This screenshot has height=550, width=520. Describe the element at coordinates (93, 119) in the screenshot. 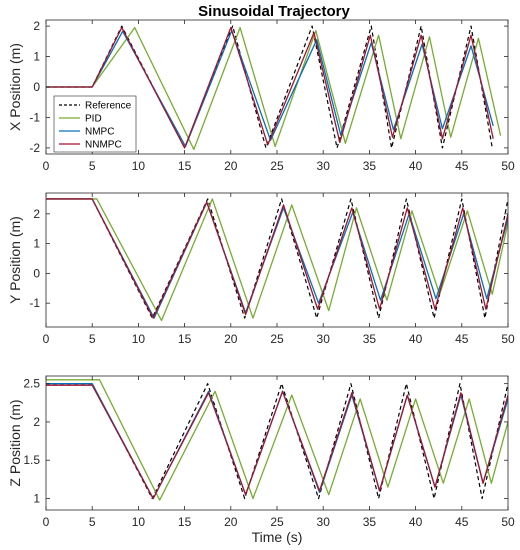

I see `legend-label-pid: PID` at that location.